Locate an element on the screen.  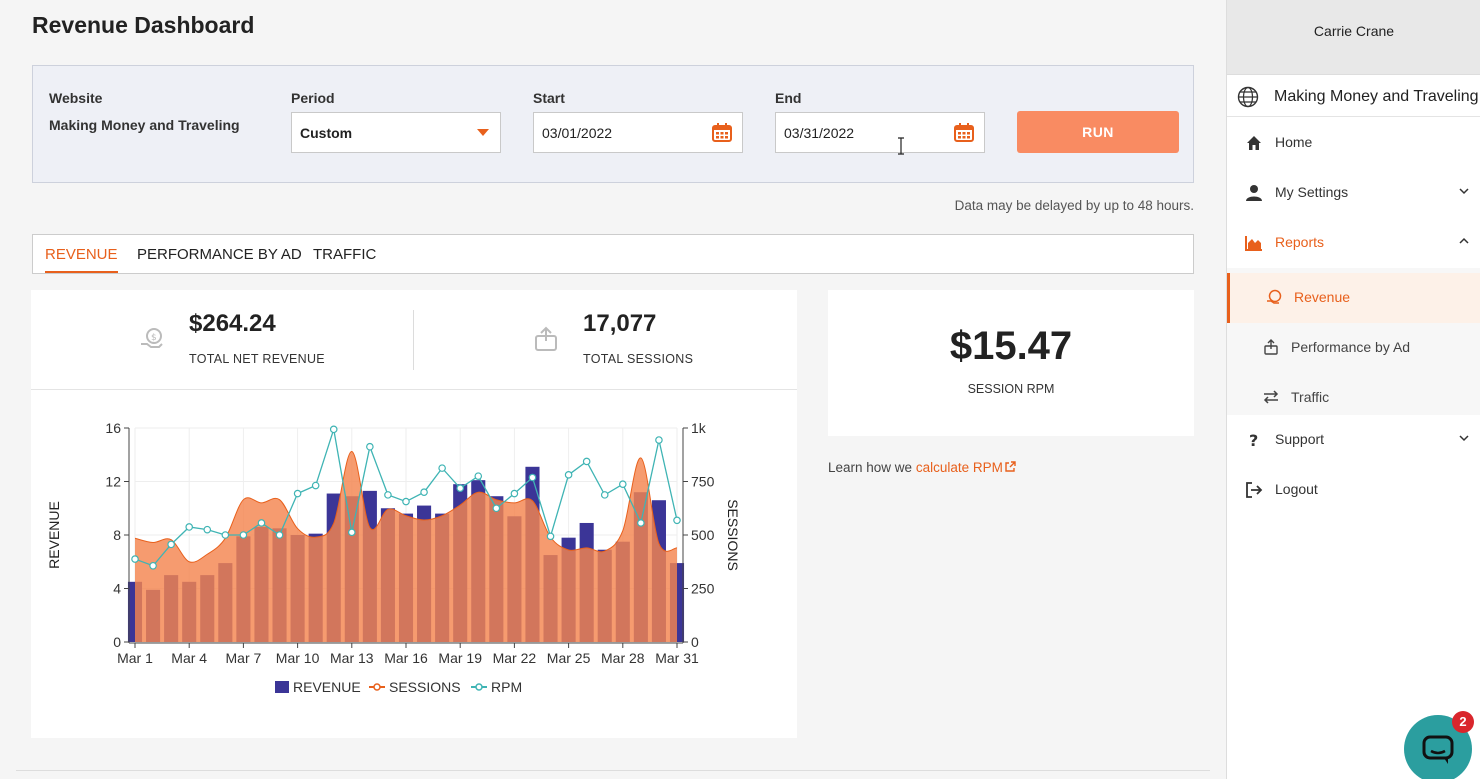
start-label: Start is located at coordinates (549, 98).